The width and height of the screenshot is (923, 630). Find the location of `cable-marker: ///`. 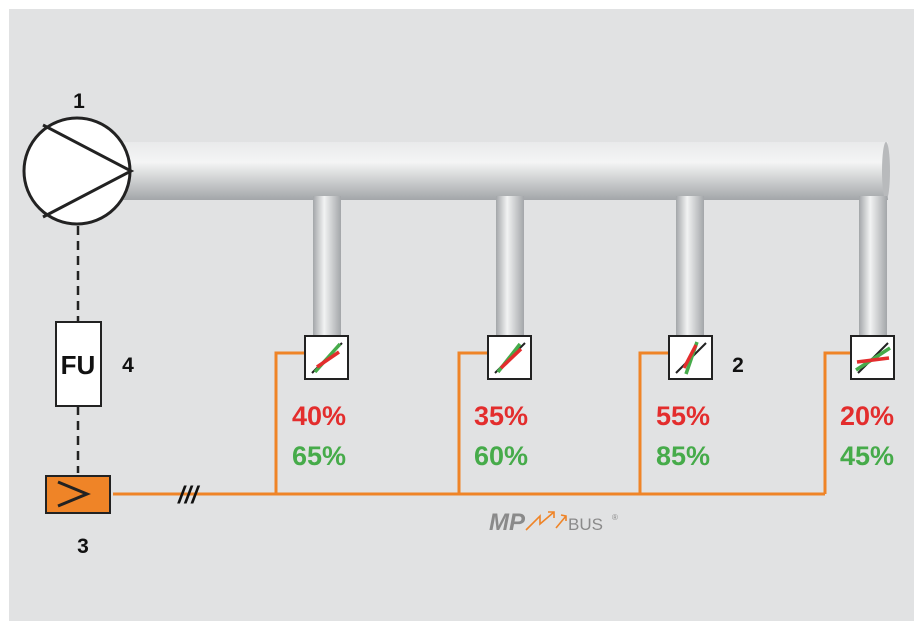

cable-marker: /// is located at coordinates (188, 495).